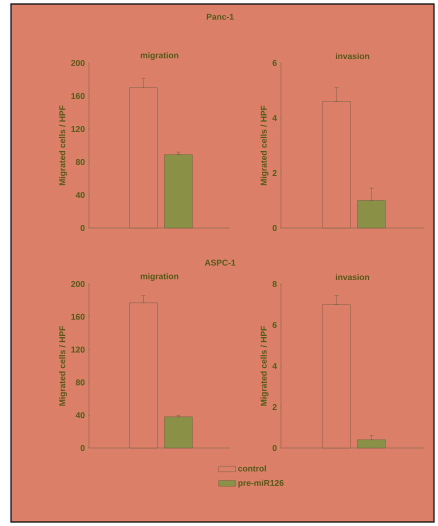  Describe the element at coordinates (220, 263) in the screenshot. I see `chart-subtitle: ASPC-1` at that location.